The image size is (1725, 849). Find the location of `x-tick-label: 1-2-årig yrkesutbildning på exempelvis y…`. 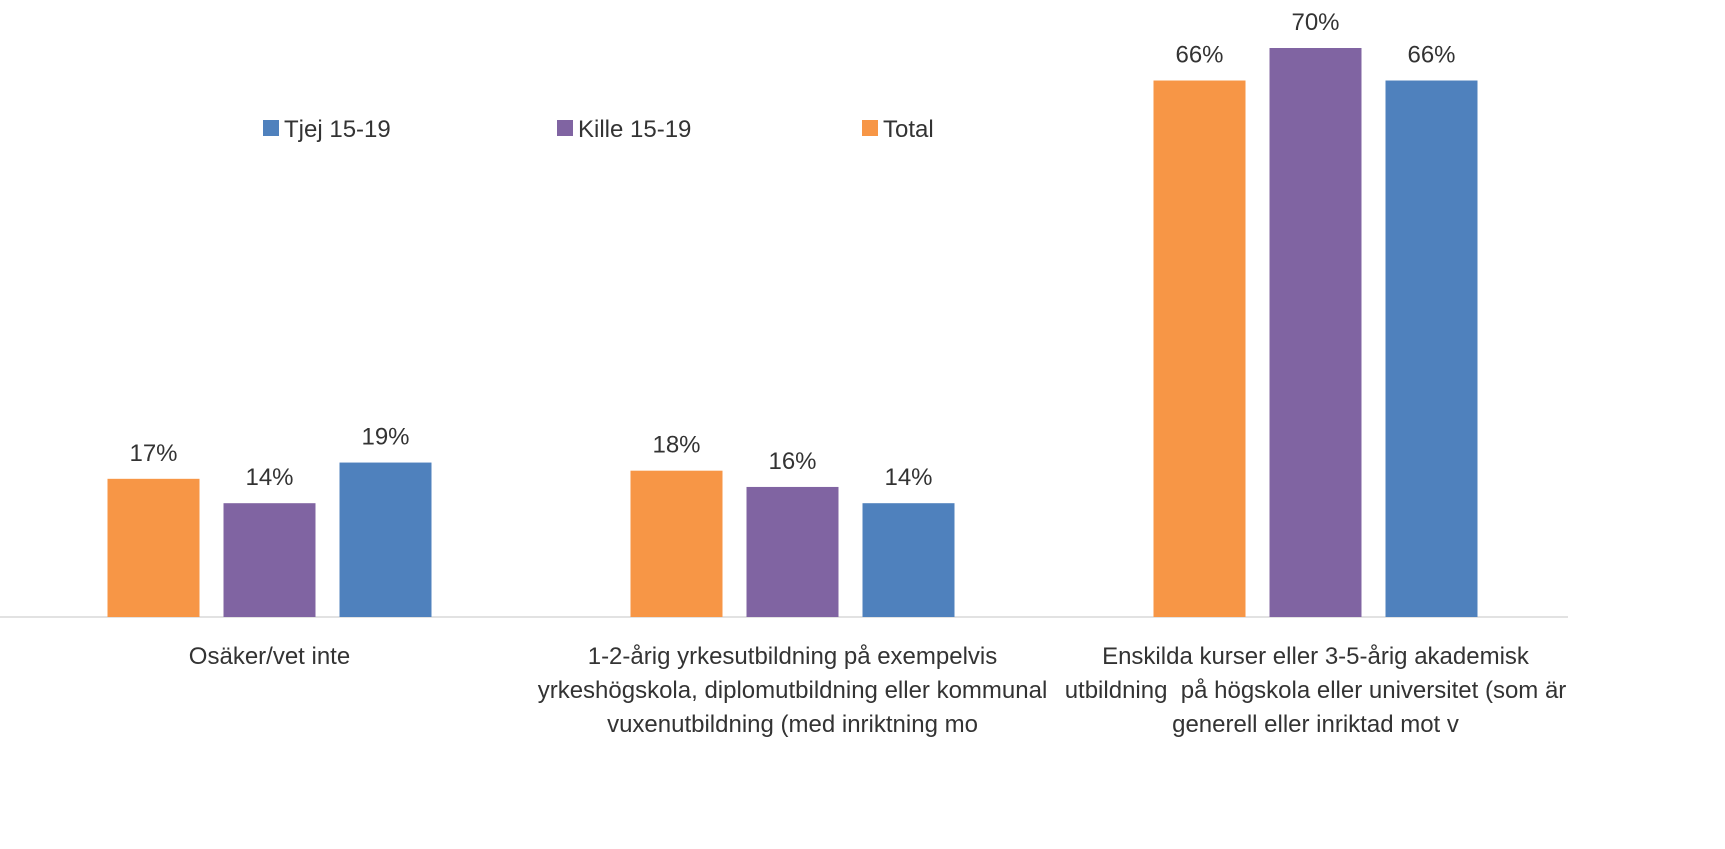

x-tick-label: 1-2-årig yrkesutbildning på exempelvis y… is located at coordinates (795, 690).